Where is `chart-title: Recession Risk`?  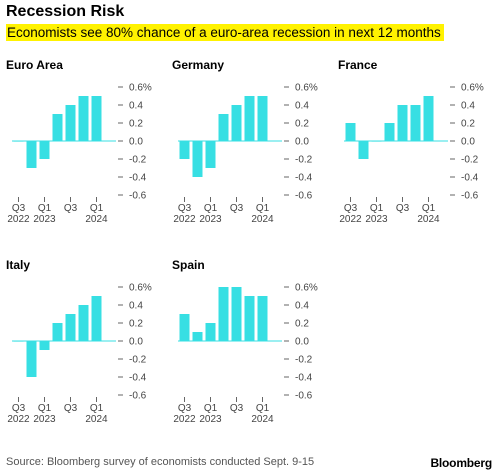
chart-title: Recession Risk is located at coordinates (65, 11).